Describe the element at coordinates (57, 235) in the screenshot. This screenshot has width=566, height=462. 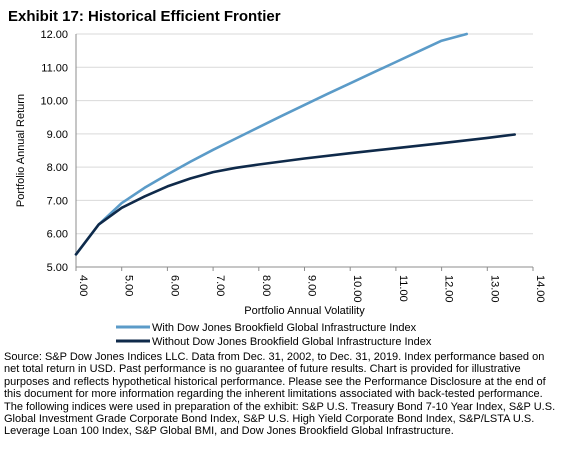
I see `y-tick-label: 6.00` at that location.